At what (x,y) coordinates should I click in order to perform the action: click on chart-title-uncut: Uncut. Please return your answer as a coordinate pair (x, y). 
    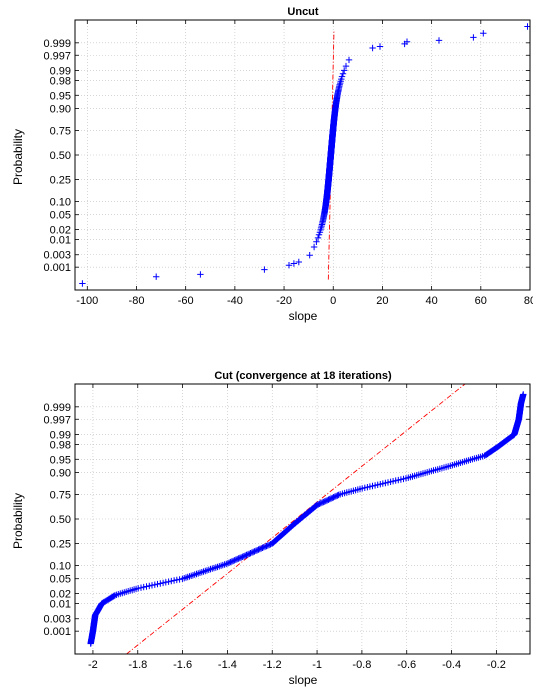
    Looking at the image, I should click on (303, 12).